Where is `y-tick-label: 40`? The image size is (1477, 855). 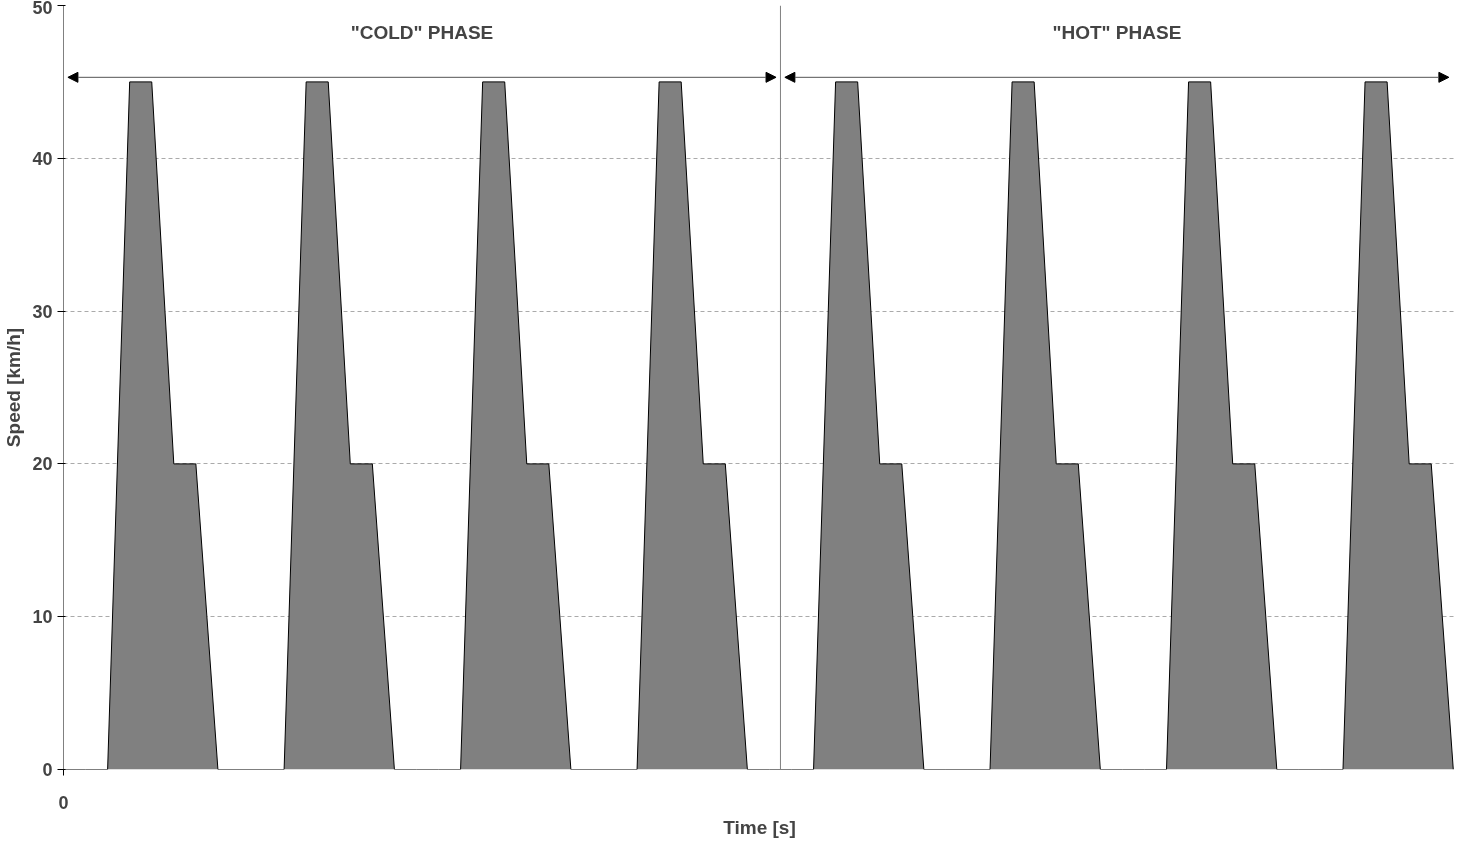 y-tick-label: 40 is located at coordinates (42, 158).